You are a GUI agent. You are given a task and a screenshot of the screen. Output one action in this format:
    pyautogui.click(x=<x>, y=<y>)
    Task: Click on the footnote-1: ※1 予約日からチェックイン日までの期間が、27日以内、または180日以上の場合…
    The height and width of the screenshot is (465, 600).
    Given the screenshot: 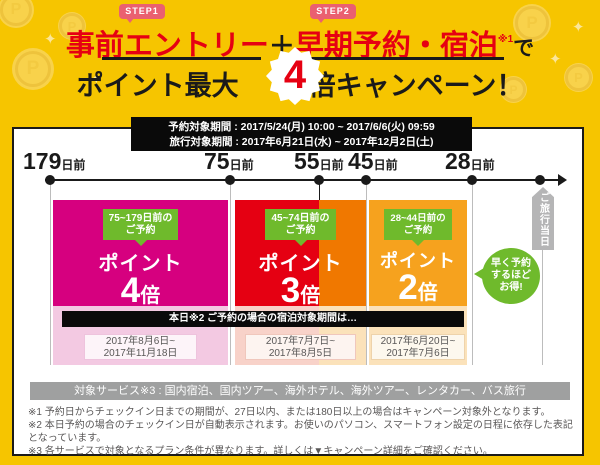 What is the action you would take?
    pyautogui.click(x=289, y=412)
    